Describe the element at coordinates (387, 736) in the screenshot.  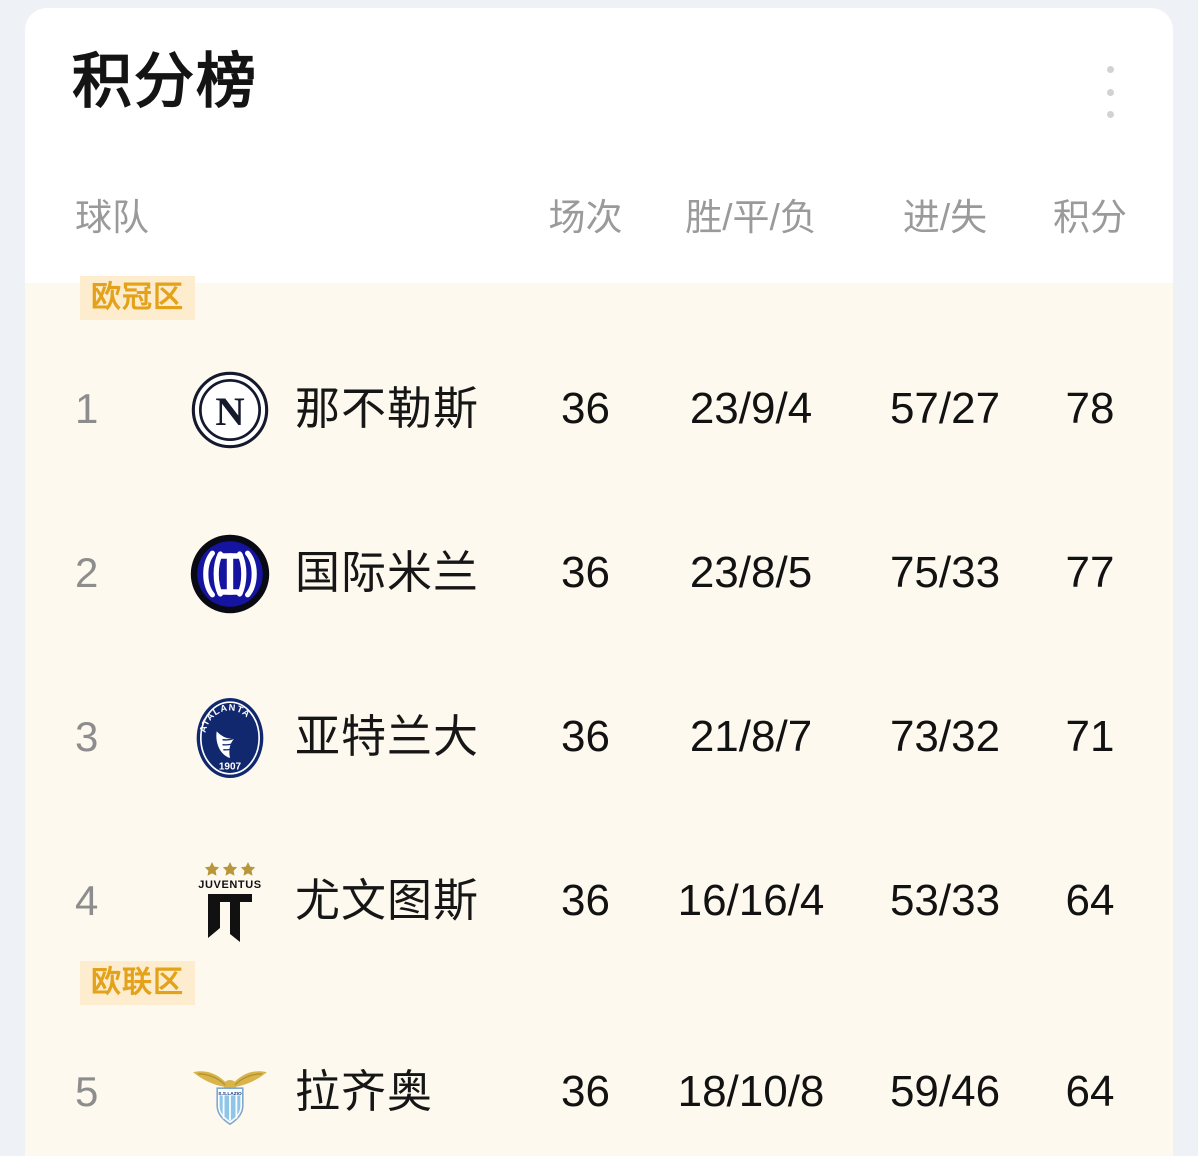
I see `row-team-name: 亚特兰大` at that location.